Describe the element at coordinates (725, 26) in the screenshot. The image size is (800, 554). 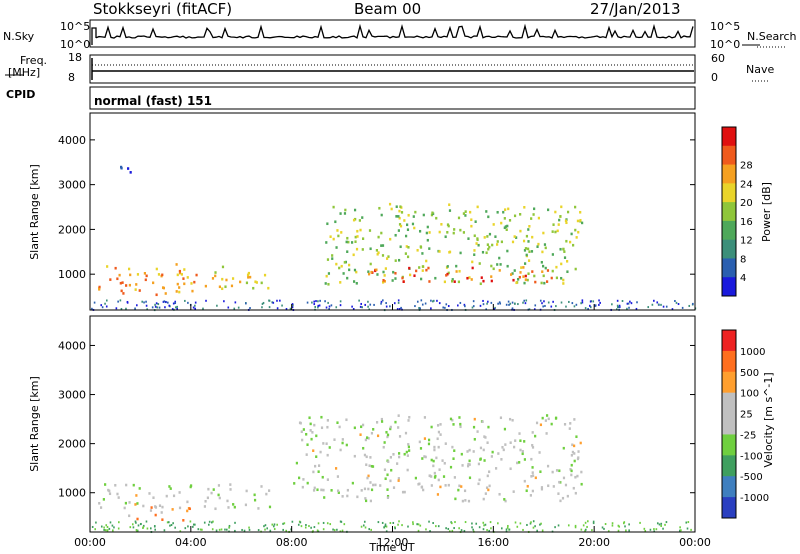
I see `nsearch-tick-top: 10^5` at that location.